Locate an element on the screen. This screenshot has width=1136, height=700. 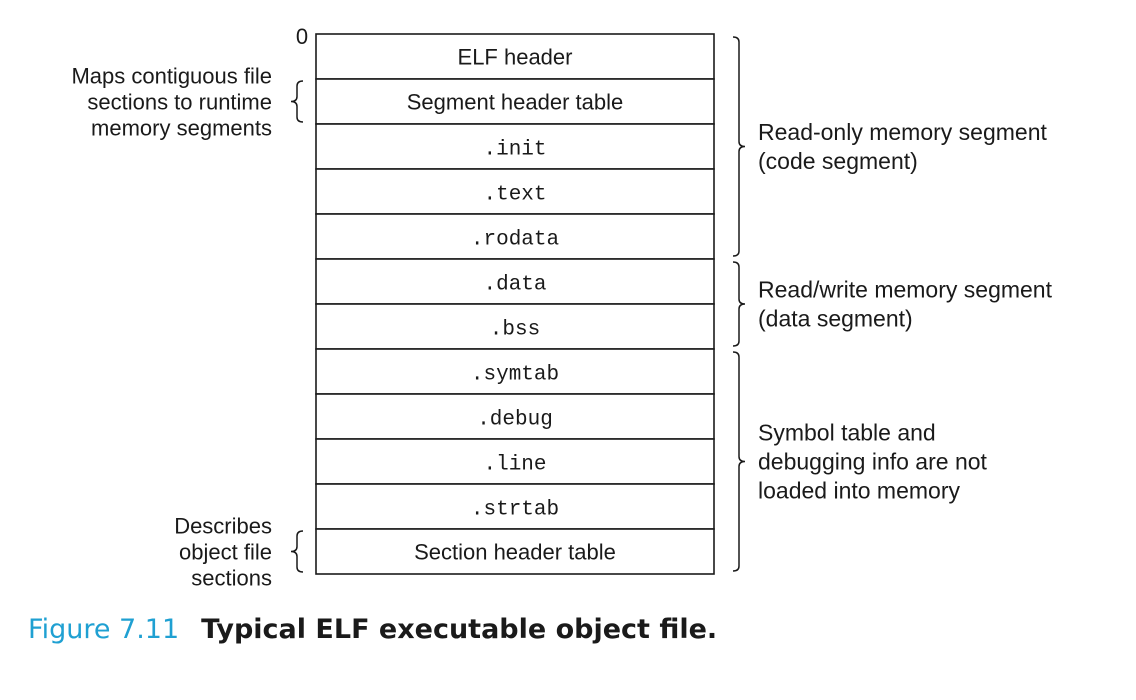
section-segment-header-table: Segment header table is located at coordinates (515, 101).